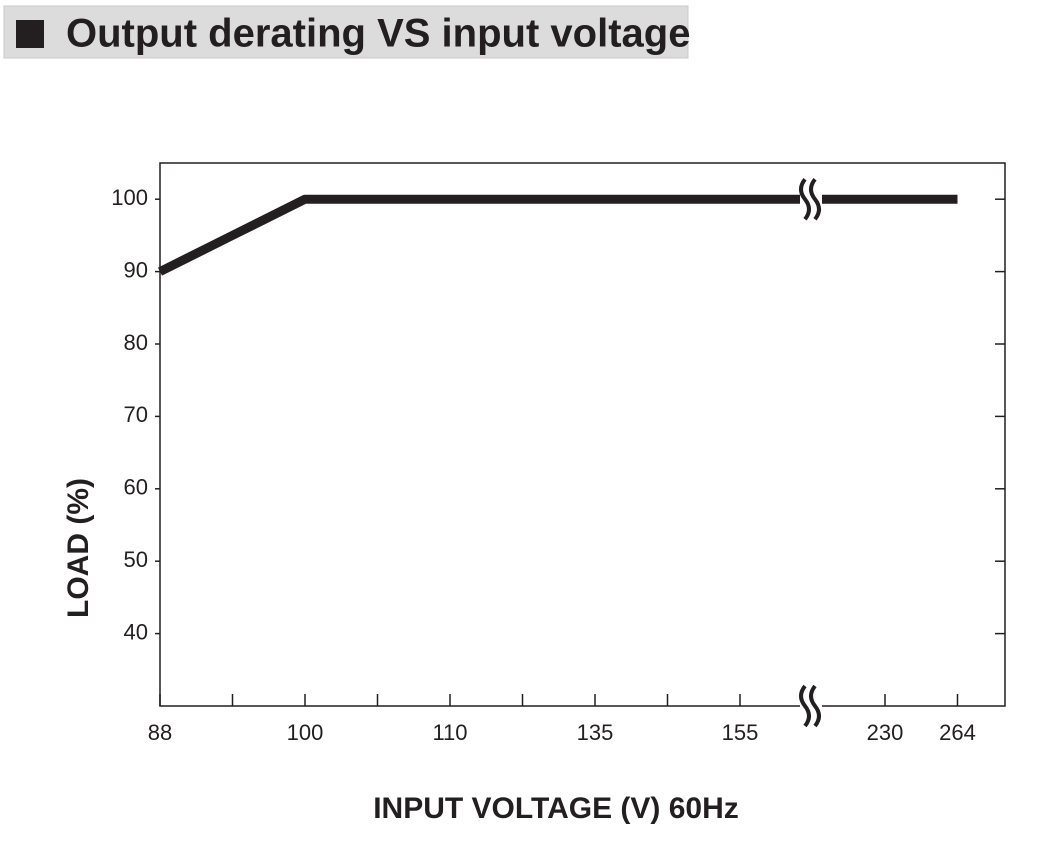  What do you see at coordinates (957, 732) in the screenshot?
I see `x-tick-label: 264` at bounding box center [957, 732].